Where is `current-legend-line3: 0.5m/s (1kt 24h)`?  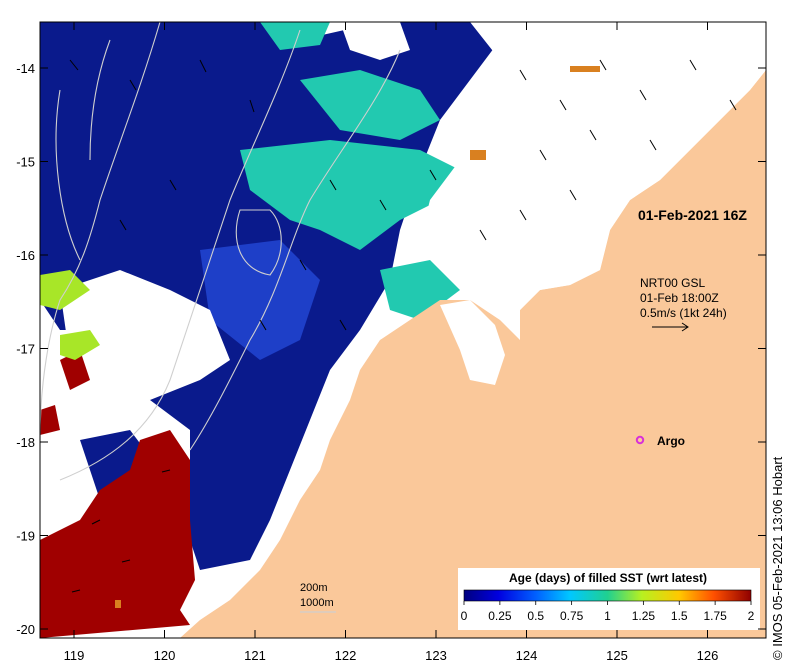 current-legend-line3: 0.5m/s (1kt 24h) is located at coordinates (683, 313).